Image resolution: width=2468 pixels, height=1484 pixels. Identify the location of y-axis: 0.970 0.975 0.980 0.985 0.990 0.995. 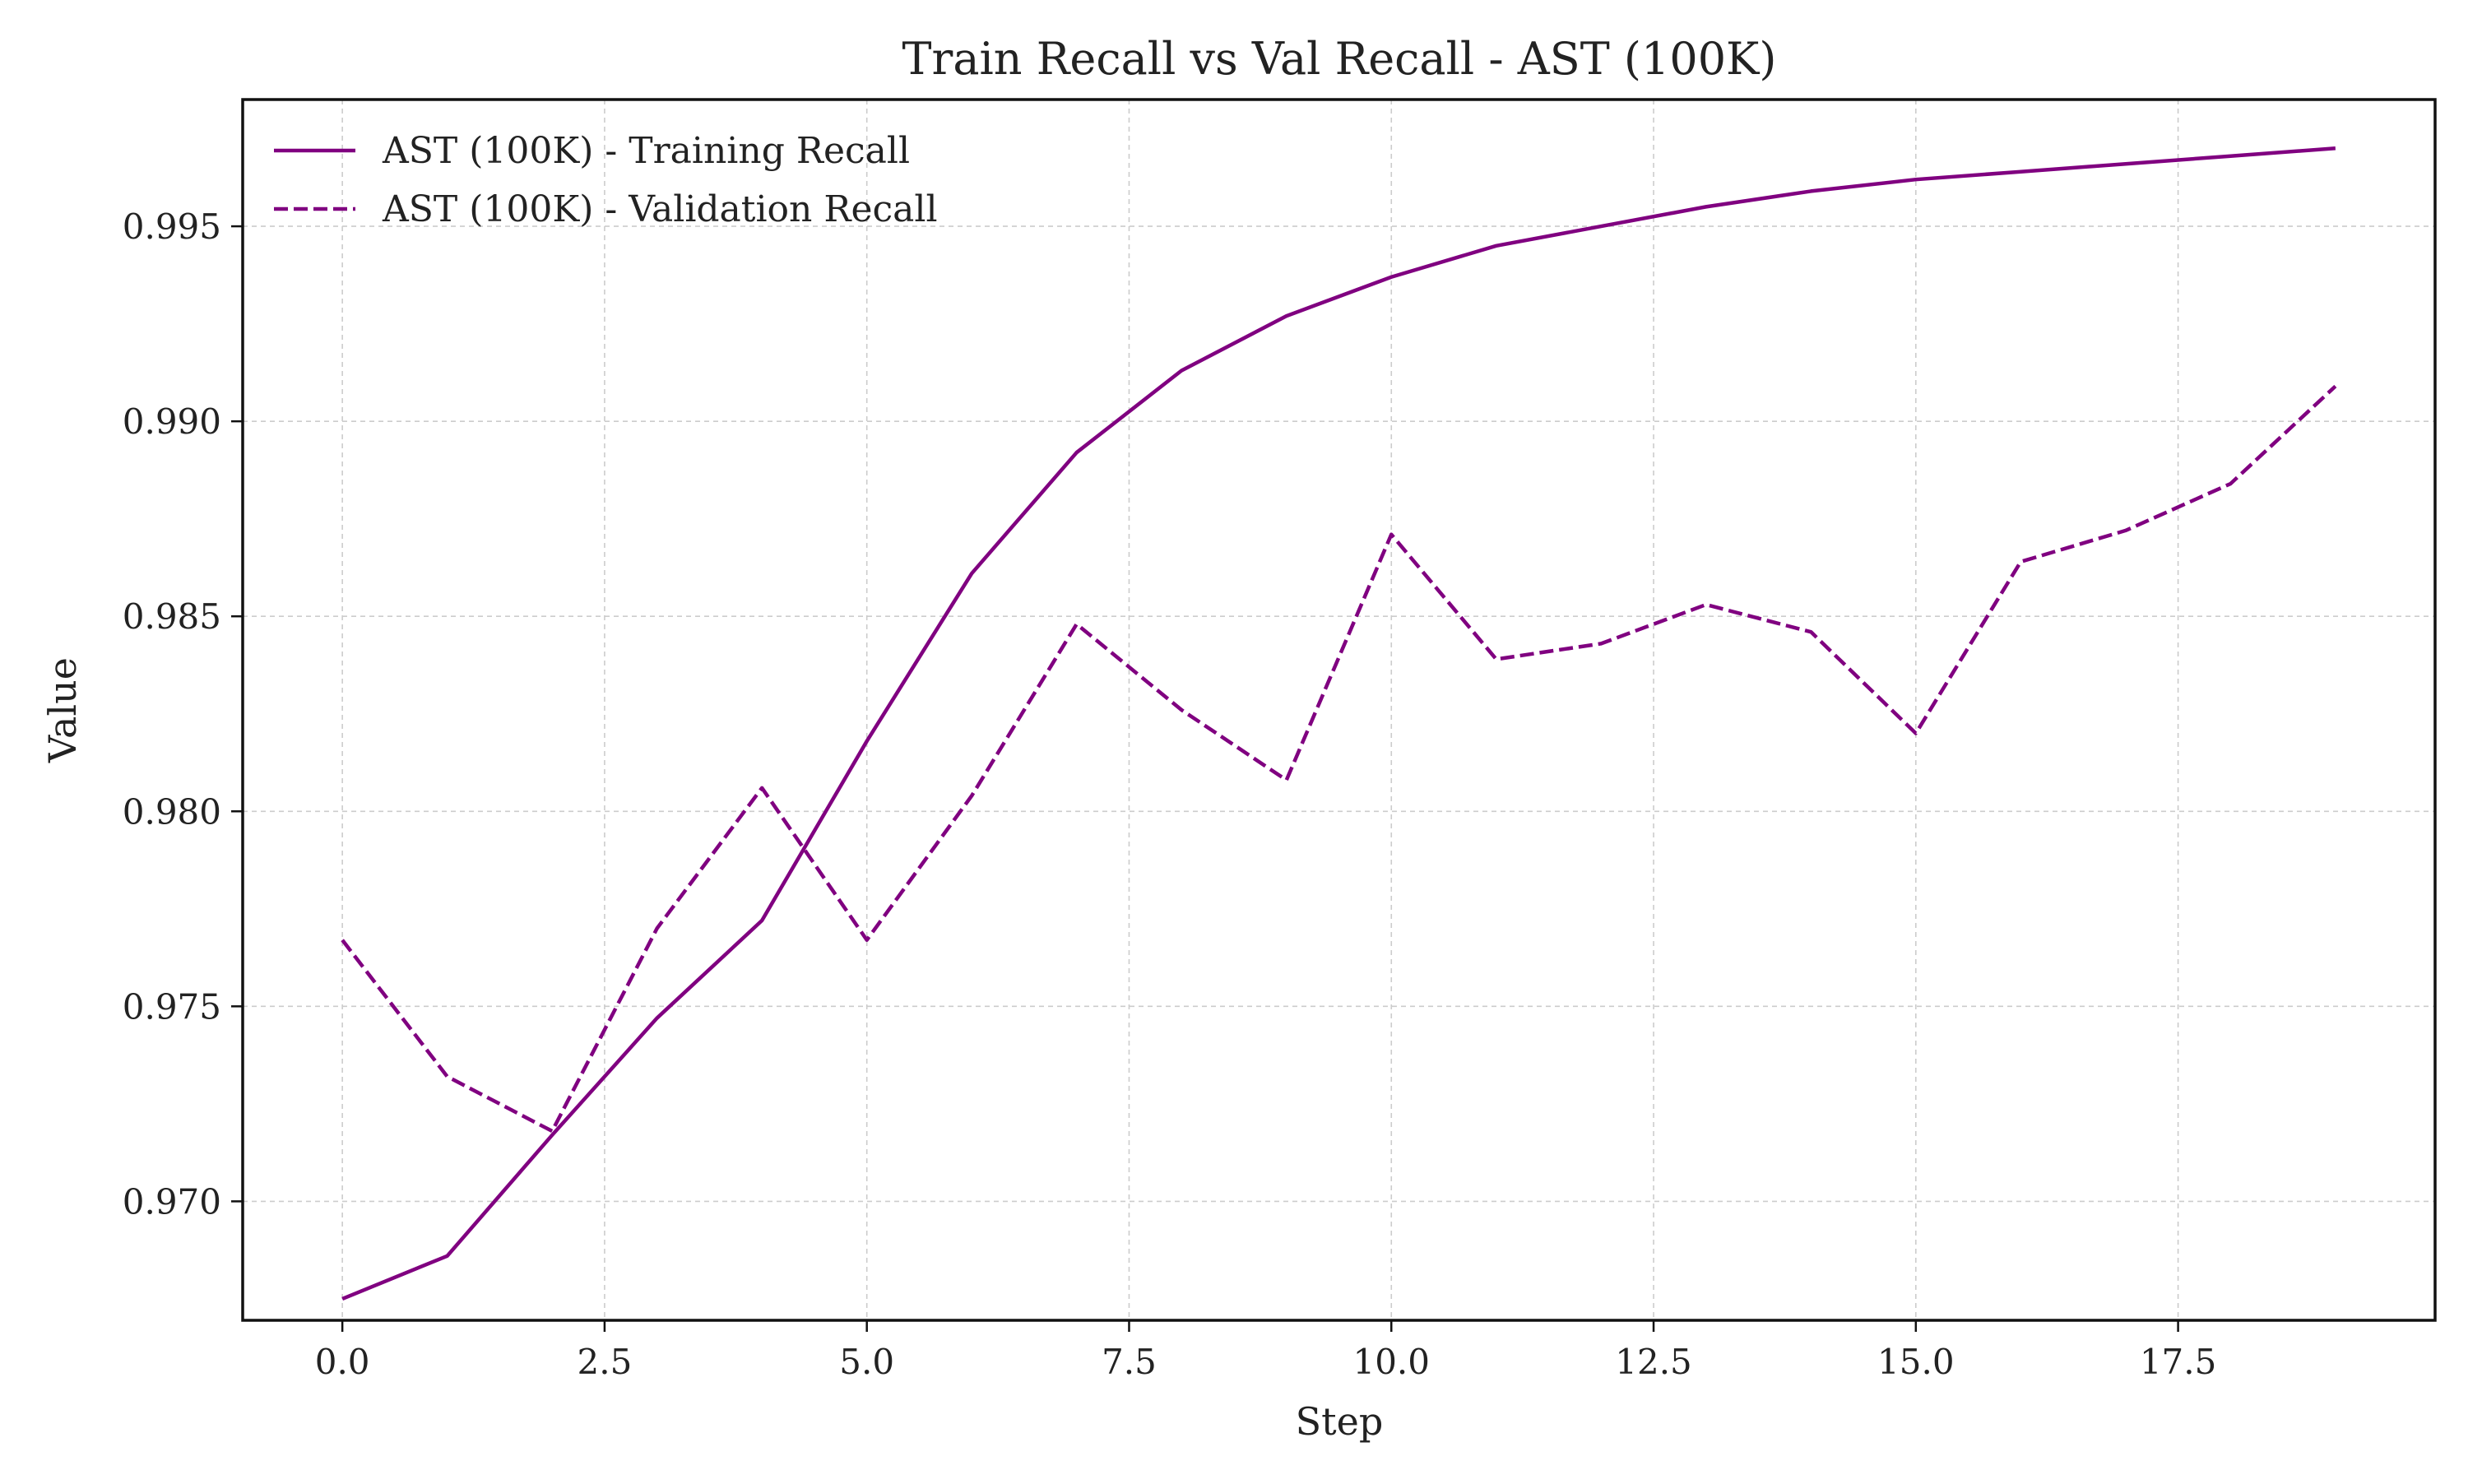
(183, 714).